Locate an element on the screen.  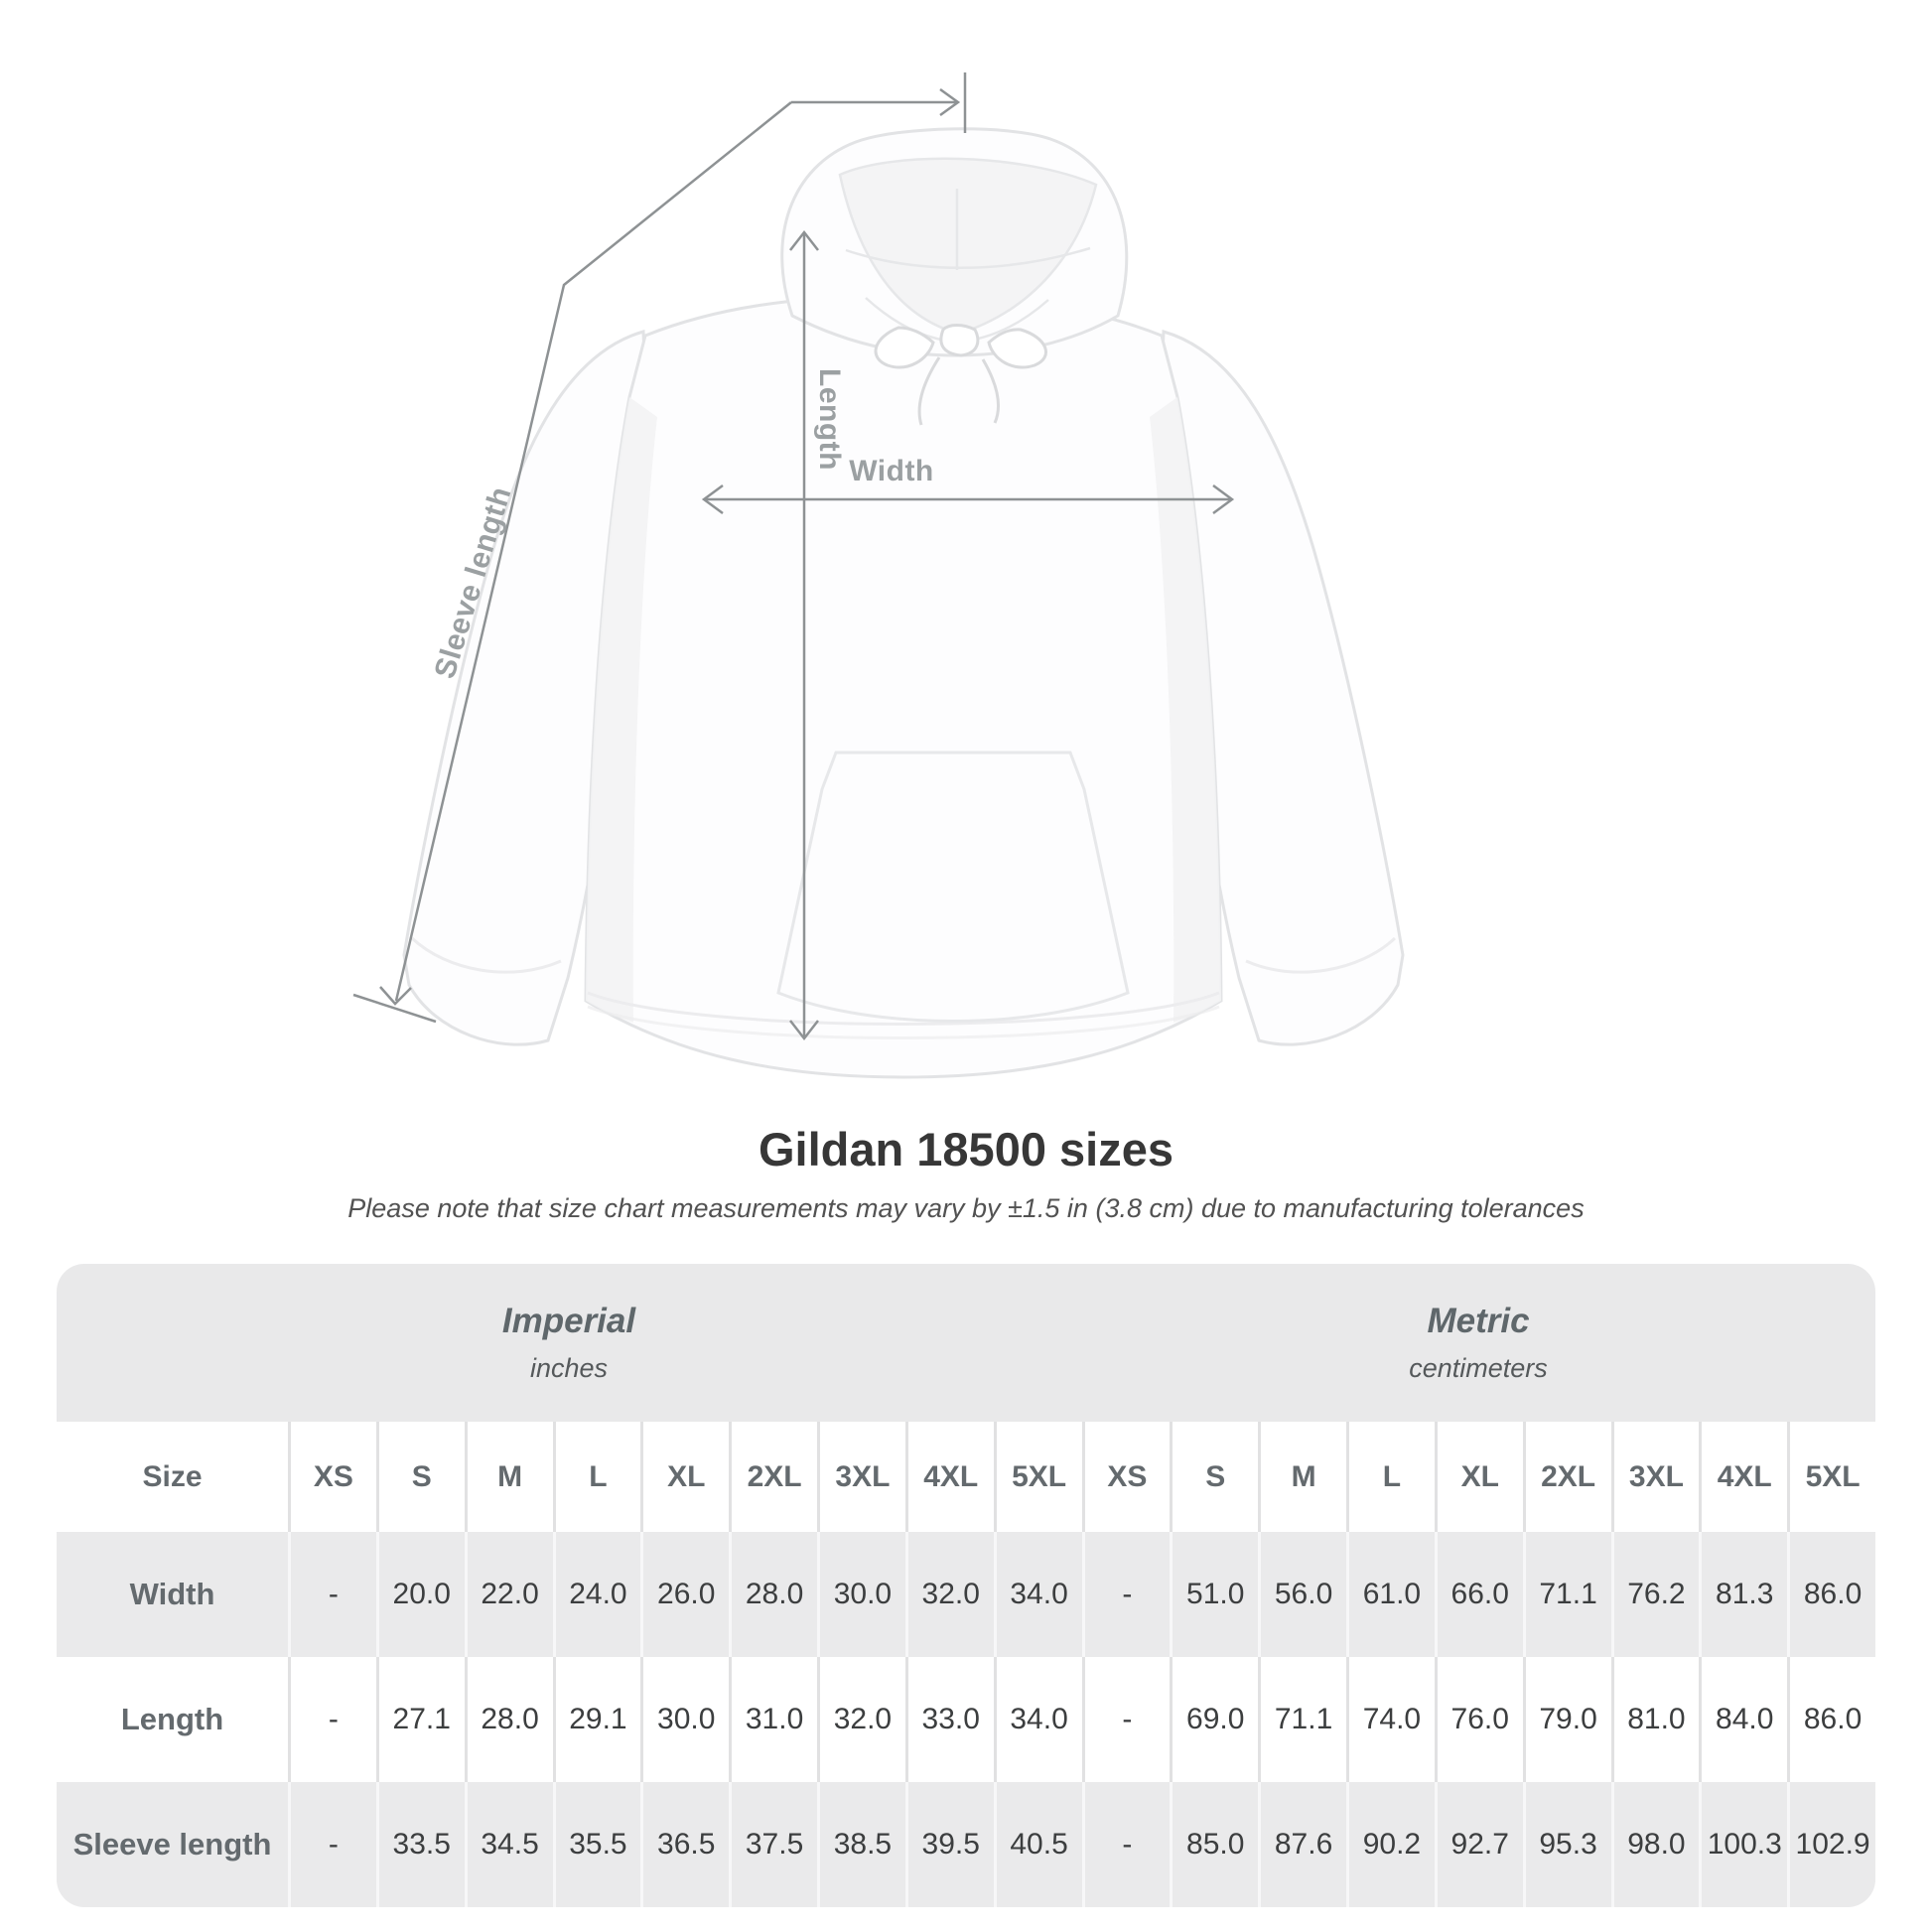
table-cell-imperial: 20.0 is located at coordinates (420, 1594).